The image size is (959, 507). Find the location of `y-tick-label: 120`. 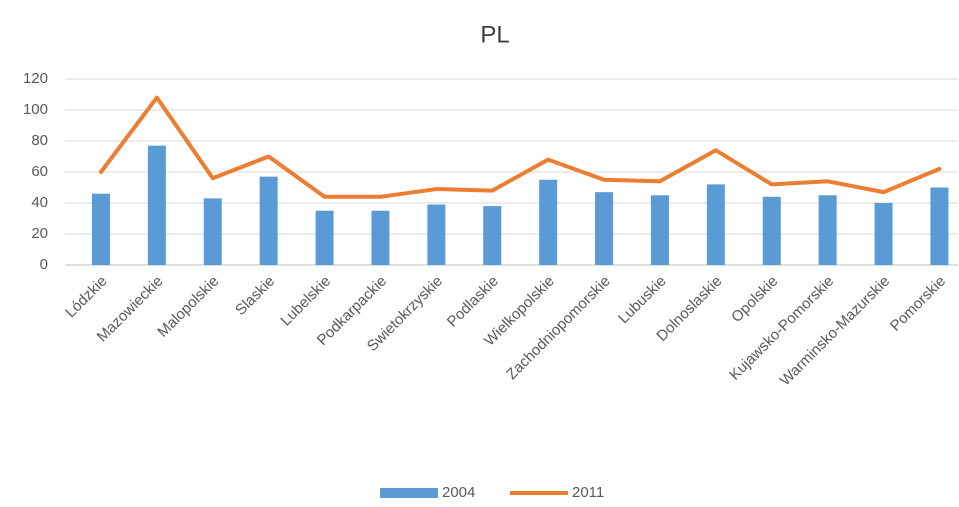

y-tick-label: 120 is located at coordinates (35, 78).